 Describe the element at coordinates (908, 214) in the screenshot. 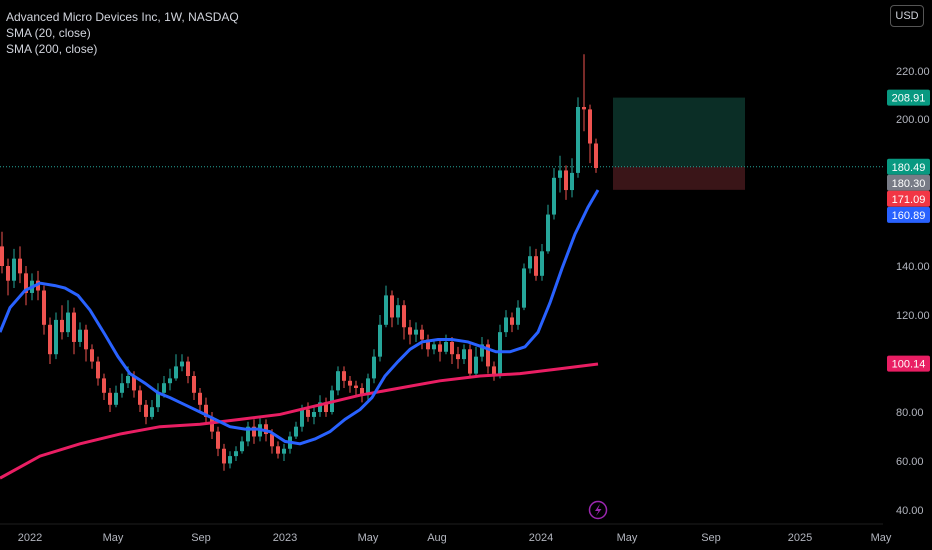

I see `price-badge: 160.89` at that location.